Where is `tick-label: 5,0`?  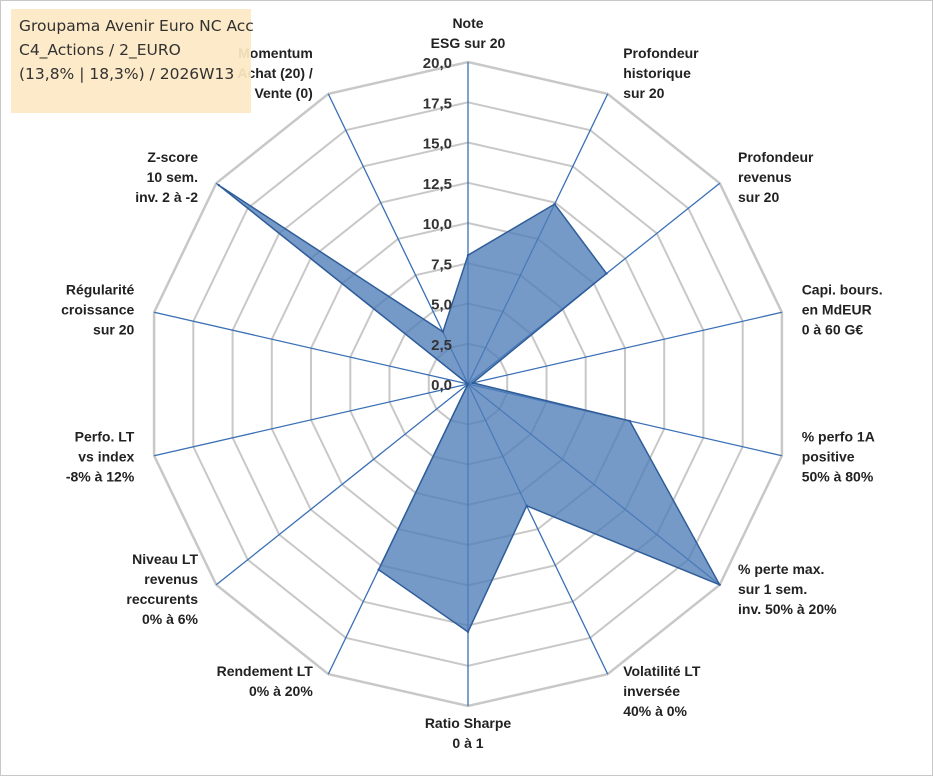
tick-label: 5,0 is located at coordinates (441, 305).